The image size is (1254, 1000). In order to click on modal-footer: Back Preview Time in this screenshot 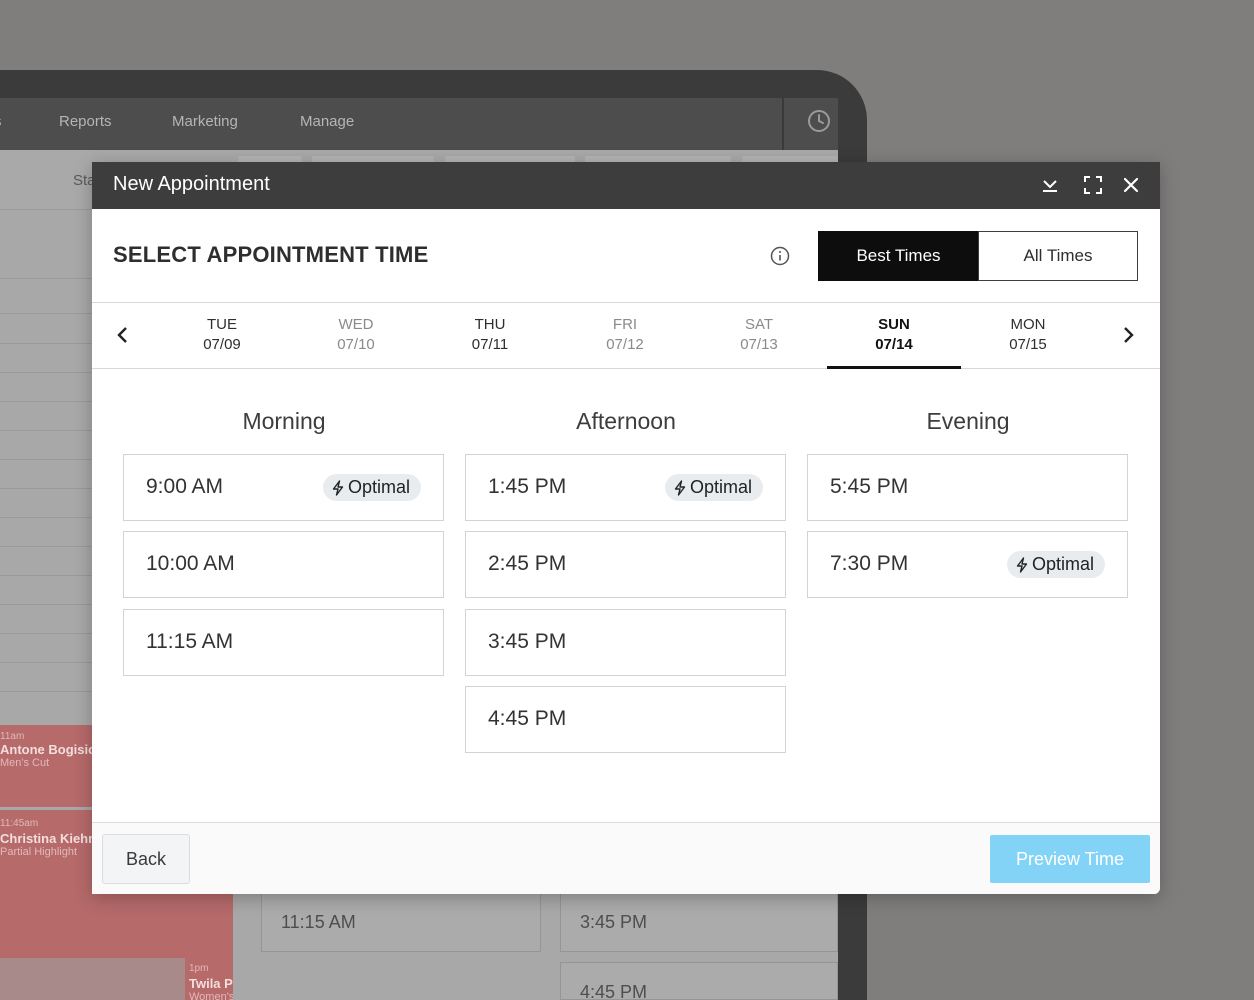, I will do `click(626, 858)`.